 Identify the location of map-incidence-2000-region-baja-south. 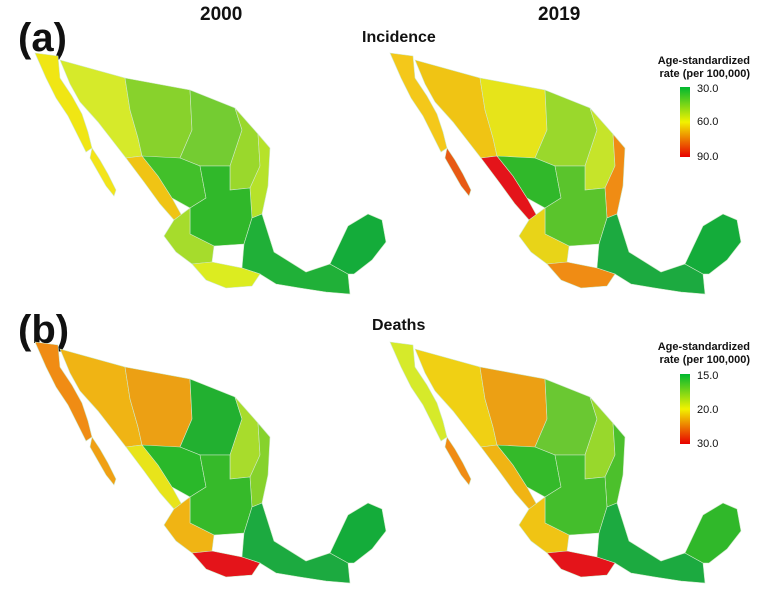
(103, 172).